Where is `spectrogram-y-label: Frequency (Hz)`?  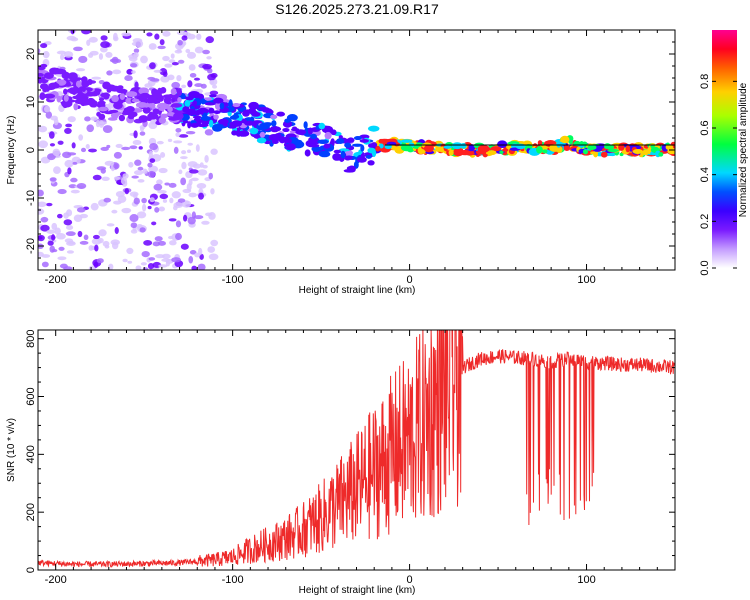
spectrogram-y-label: Frequency (Hz) is located at coordinates (11, 150).